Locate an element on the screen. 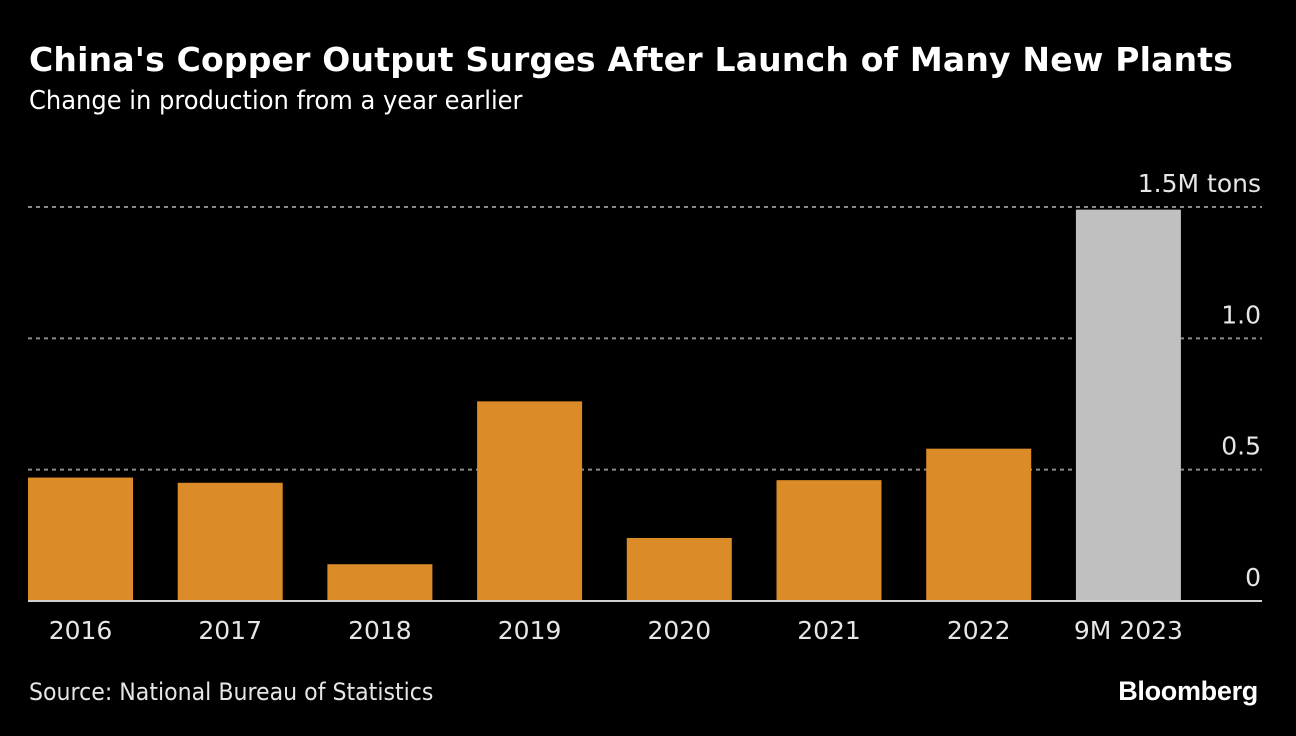 The height and width of the screenshot is (736, 1296). x-tick-label: 2017 is located at coordinates (230, 630).